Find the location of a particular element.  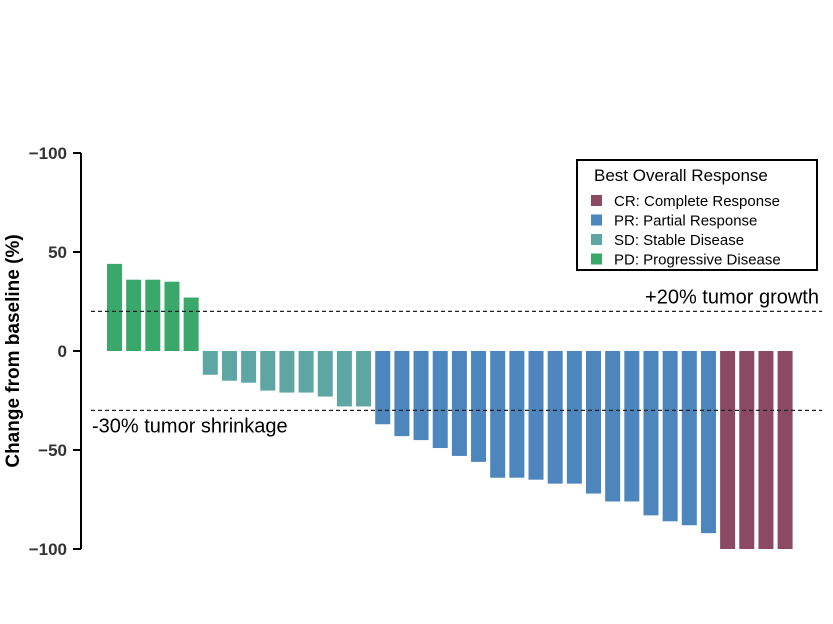

y-axis-ticks: −100 50 0 −50 −100 is located at coordinates (55, 351).